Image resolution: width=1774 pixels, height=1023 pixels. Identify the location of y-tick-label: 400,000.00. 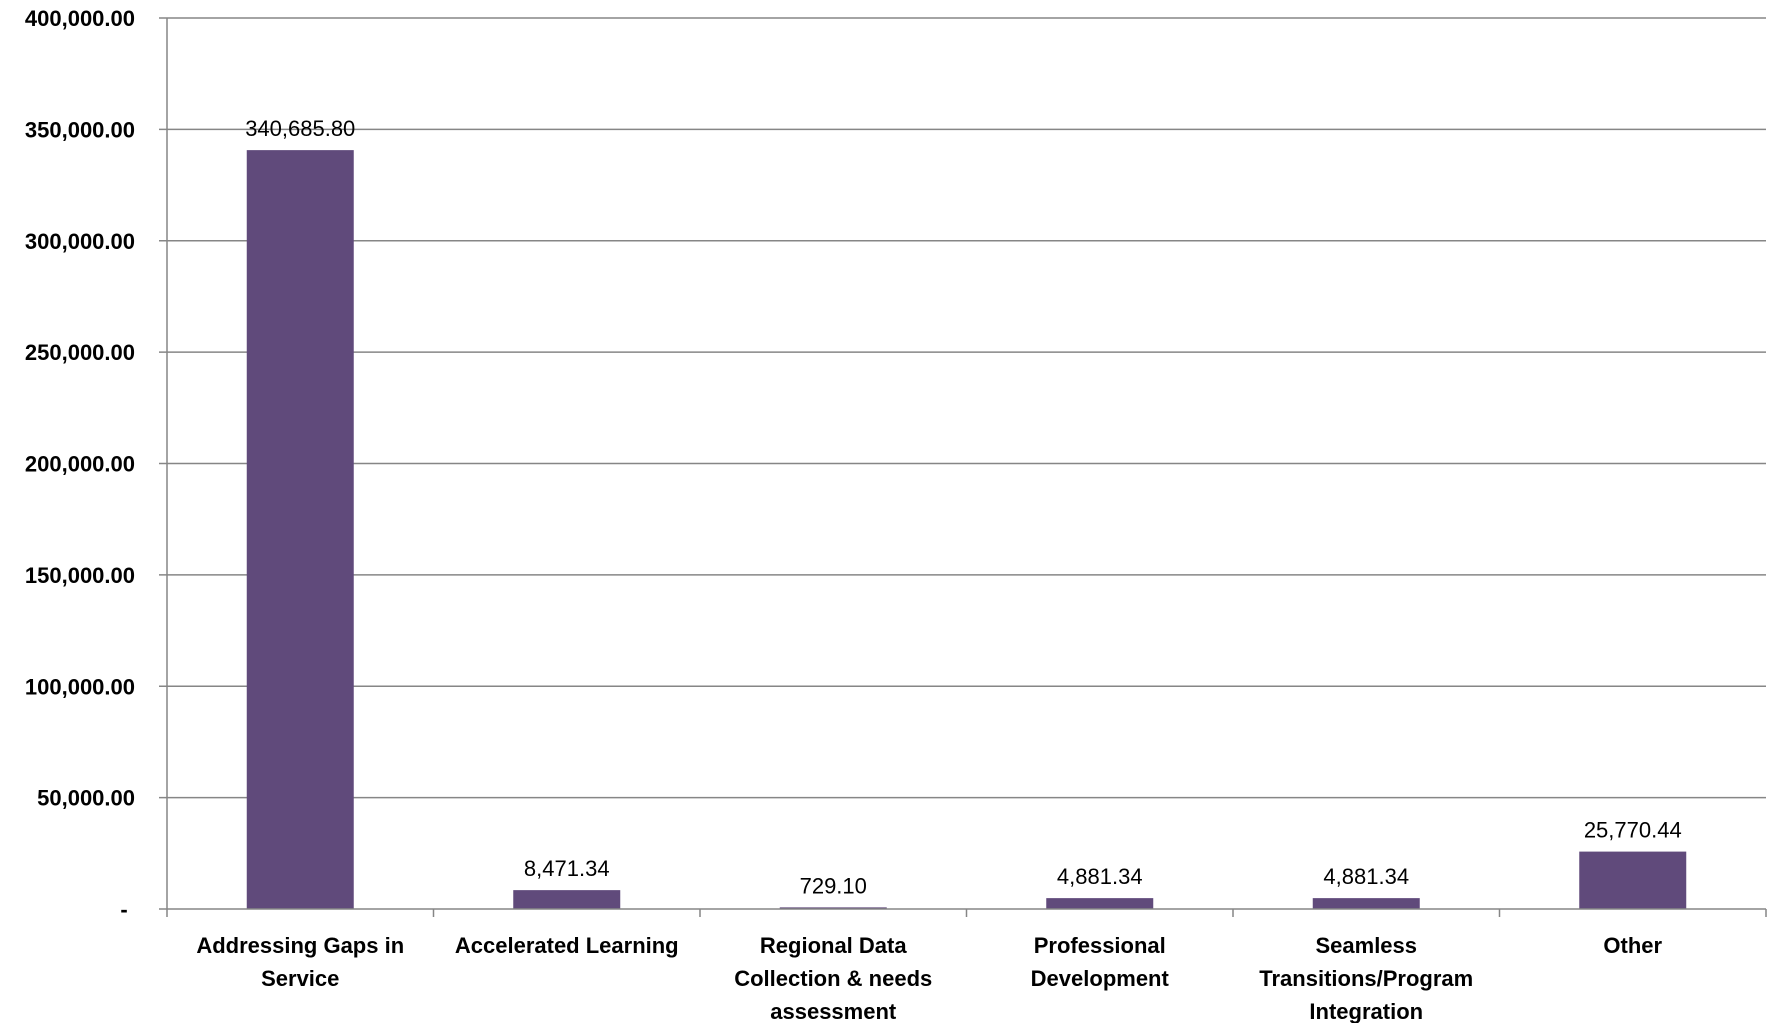
(80, 18).